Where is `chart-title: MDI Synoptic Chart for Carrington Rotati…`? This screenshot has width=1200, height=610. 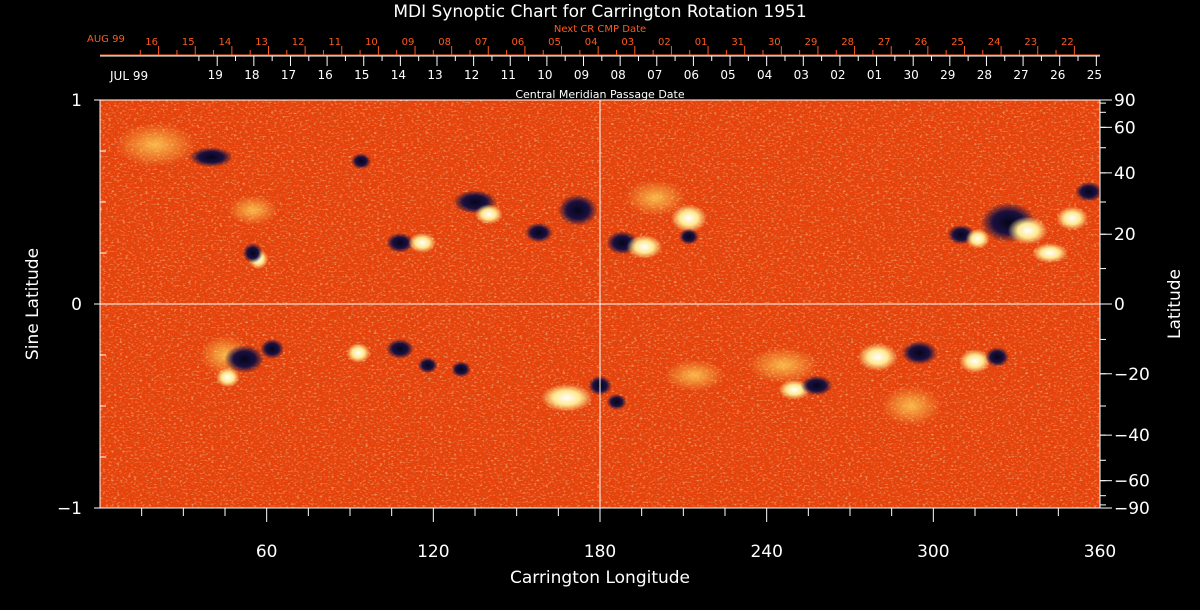 chart-title: MDI Synoptic Chart for Carrington Rotati… is located at coordinates (599, 12).